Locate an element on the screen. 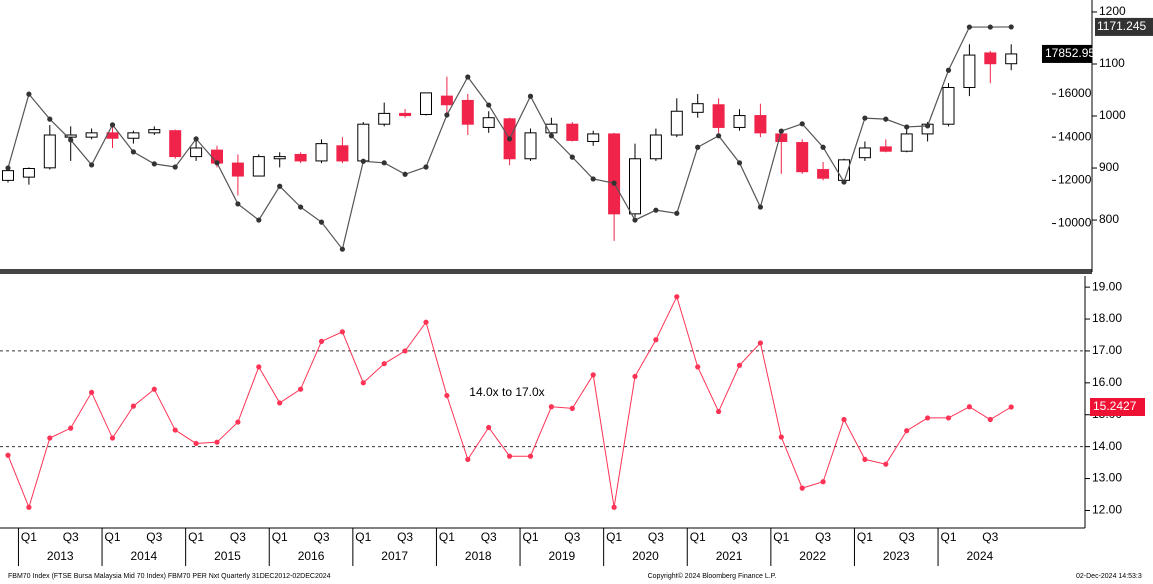 The width and height of the screenshot is (1153, 584). y-tick-label: 13.00 is located at coordinates (1107, 478).